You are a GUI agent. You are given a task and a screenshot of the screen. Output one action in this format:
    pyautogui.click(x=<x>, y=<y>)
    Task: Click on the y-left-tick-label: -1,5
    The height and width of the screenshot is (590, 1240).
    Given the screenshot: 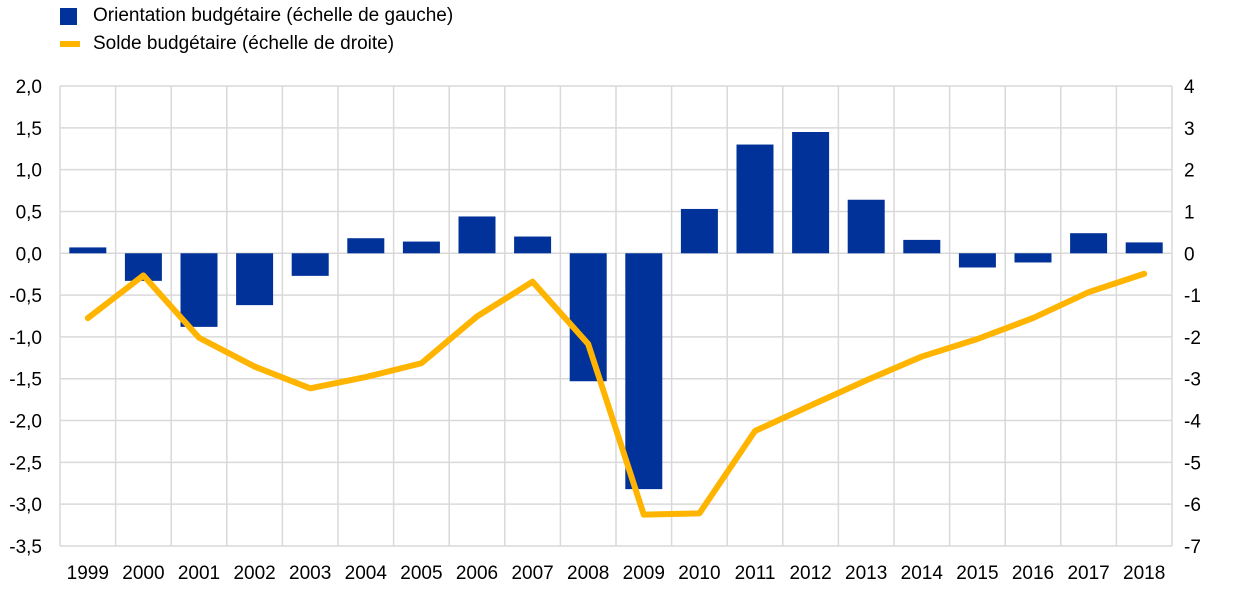 What is the action you would take?
    pyautogui.click(x=25, y=380)
    